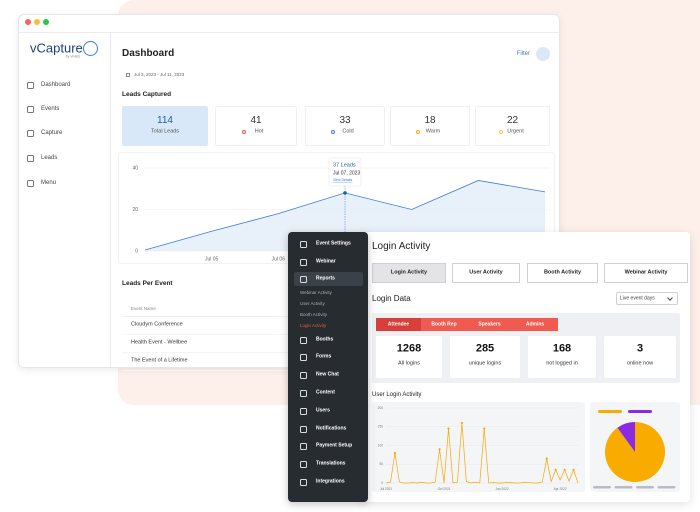 This screenshot has width=700, height=512. I want to click on nav-item: Dashboard, so click(56, 85).